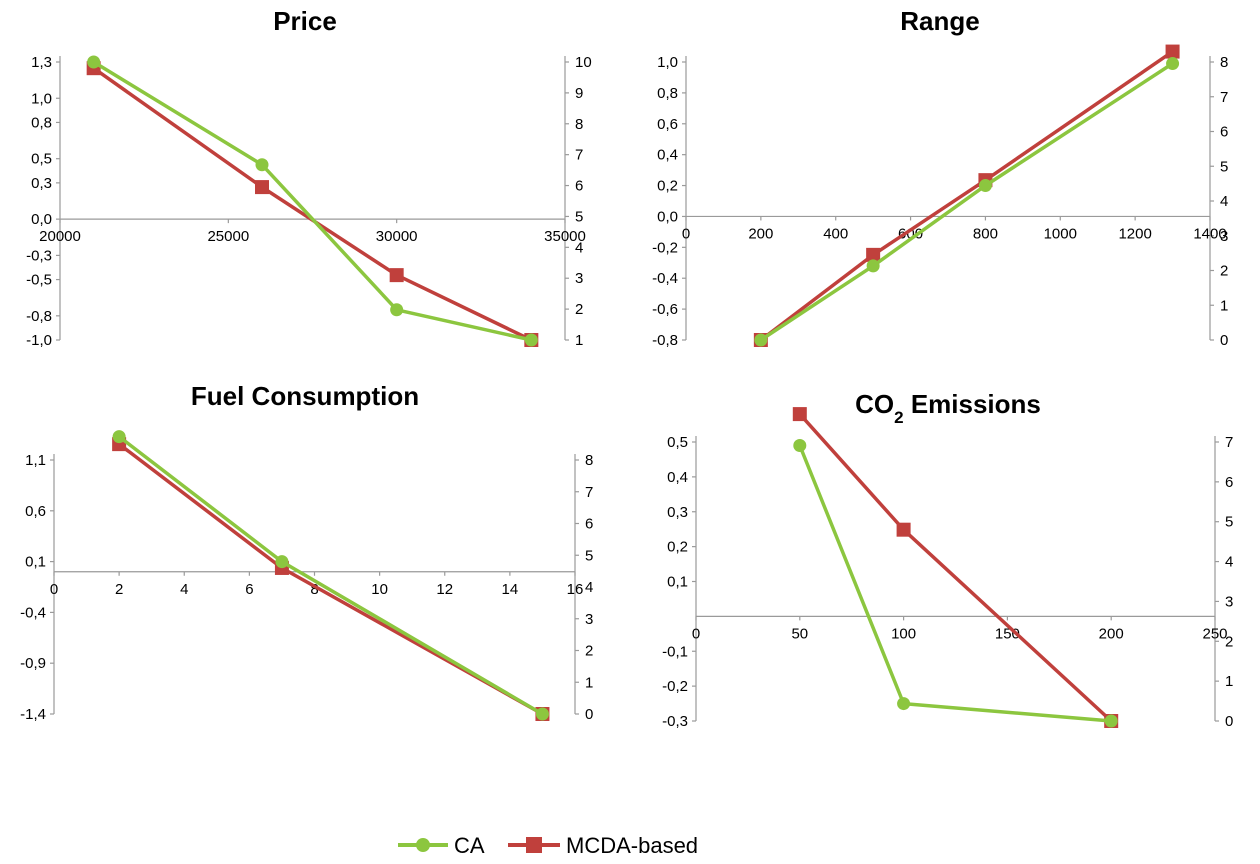 This screenshot has height=864, width=1260. I want to click on y-right-tick-label: 9, so click(579, 93).